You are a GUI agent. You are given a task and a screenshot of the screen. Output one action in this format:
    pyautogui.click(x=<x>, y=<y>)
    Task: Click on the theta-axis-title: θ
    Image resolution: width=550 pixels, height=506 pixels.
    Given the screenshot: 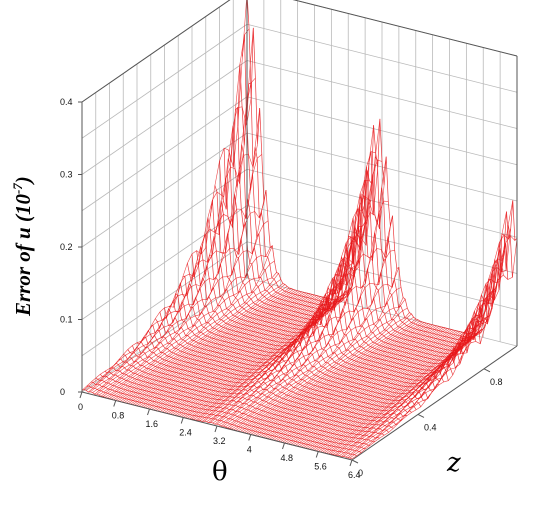 What is the action you would take?
    pyautogui.click(x=220, y=472)
    